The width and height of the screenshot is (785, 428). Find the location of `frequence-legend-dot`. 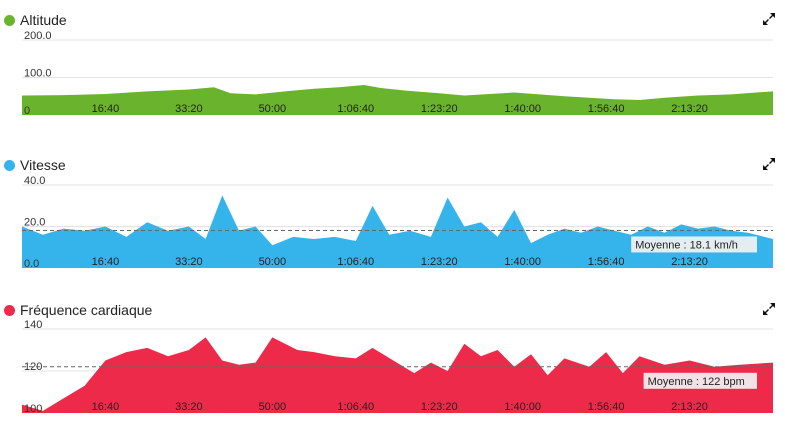

frequence-legend-dot is located at coordinates (9, 310).